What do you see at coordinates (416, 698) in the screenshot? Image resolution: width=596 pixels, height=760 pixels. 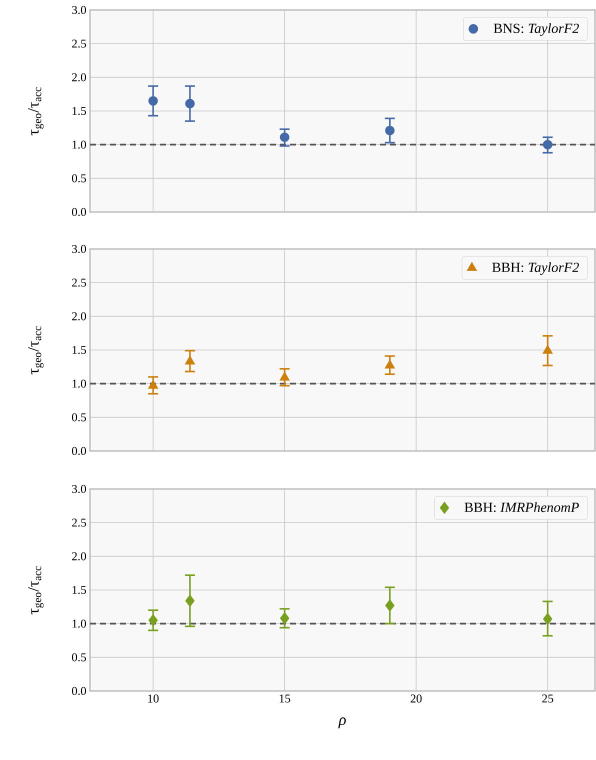 I see `x-tick-label: 20` at bounding box center [416, 698].